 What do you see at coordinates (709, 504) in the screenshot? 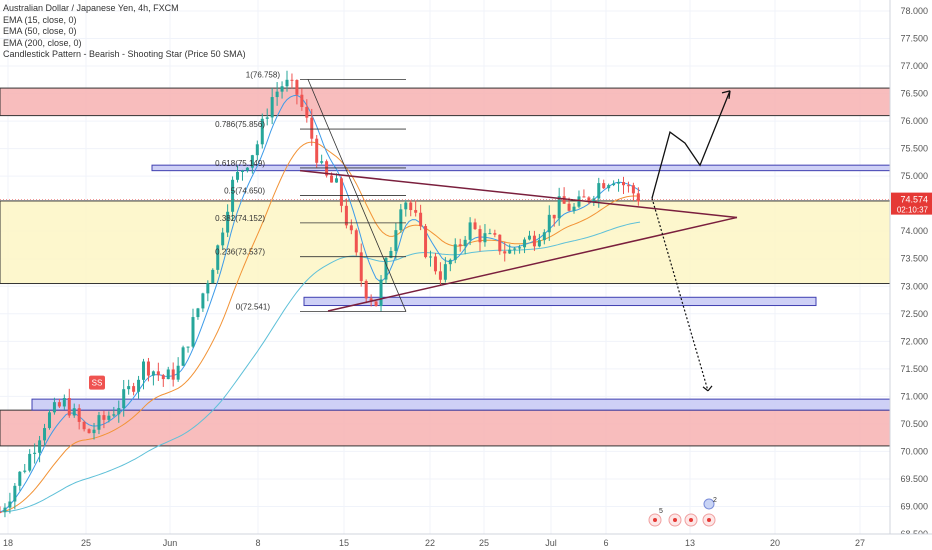
I see `country-flag-icon` at bounding box center [709, 504].